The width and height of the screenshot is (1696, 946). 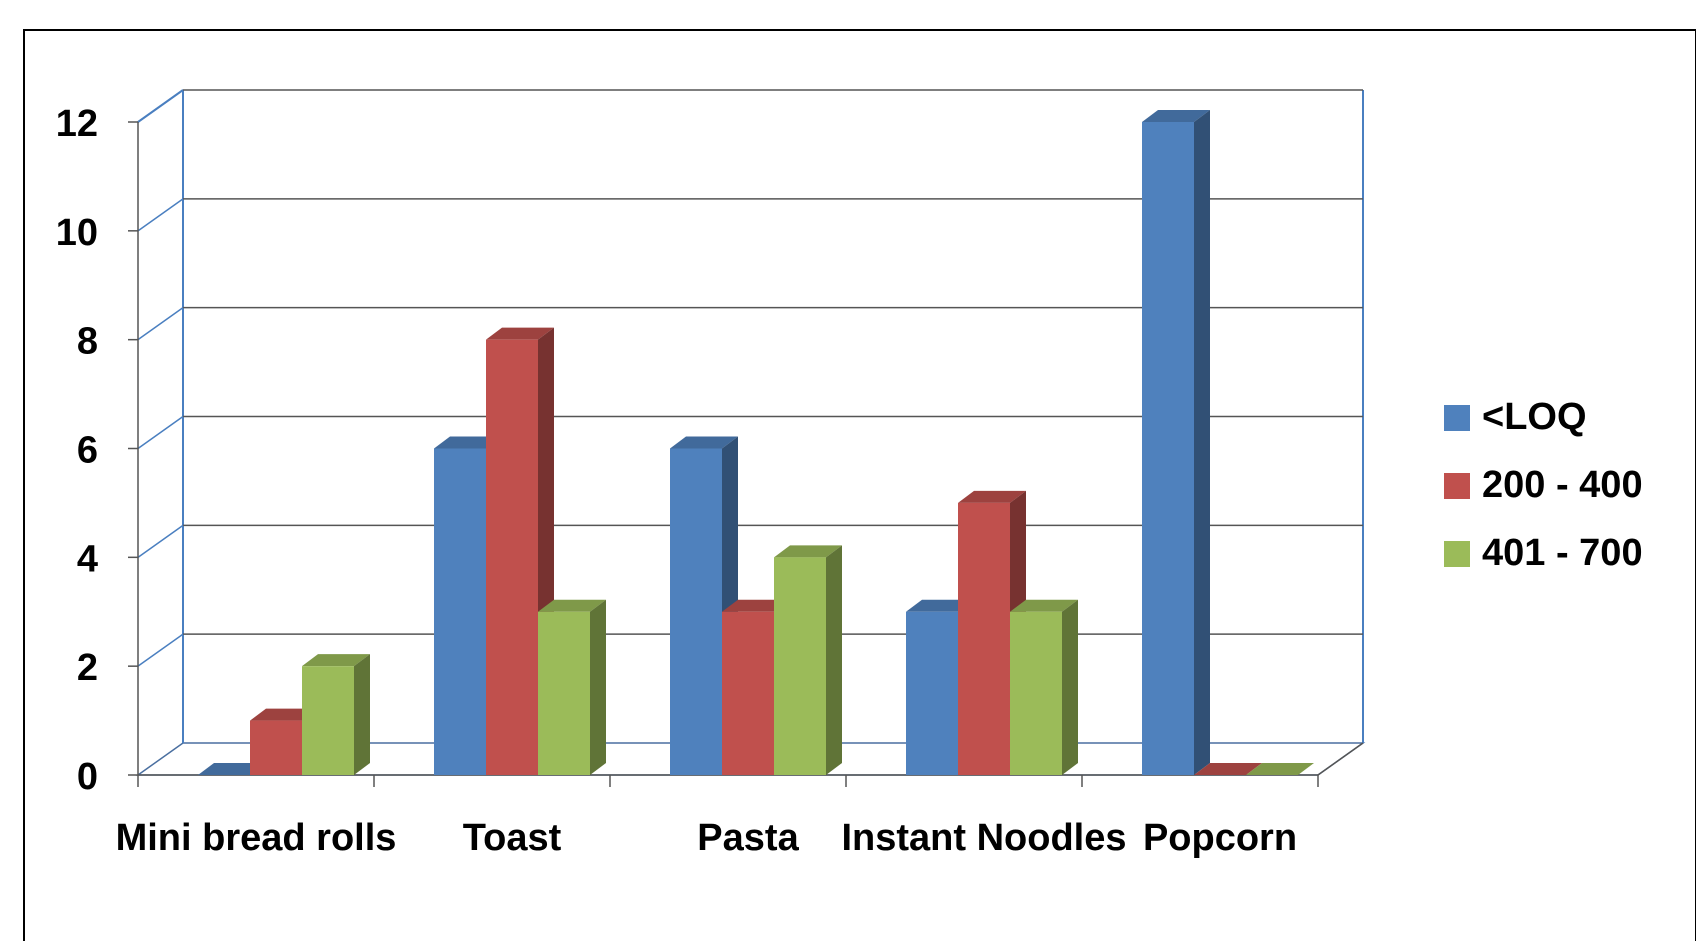 I want to click on y-tick-label: 6, so click(x=87, y=451).